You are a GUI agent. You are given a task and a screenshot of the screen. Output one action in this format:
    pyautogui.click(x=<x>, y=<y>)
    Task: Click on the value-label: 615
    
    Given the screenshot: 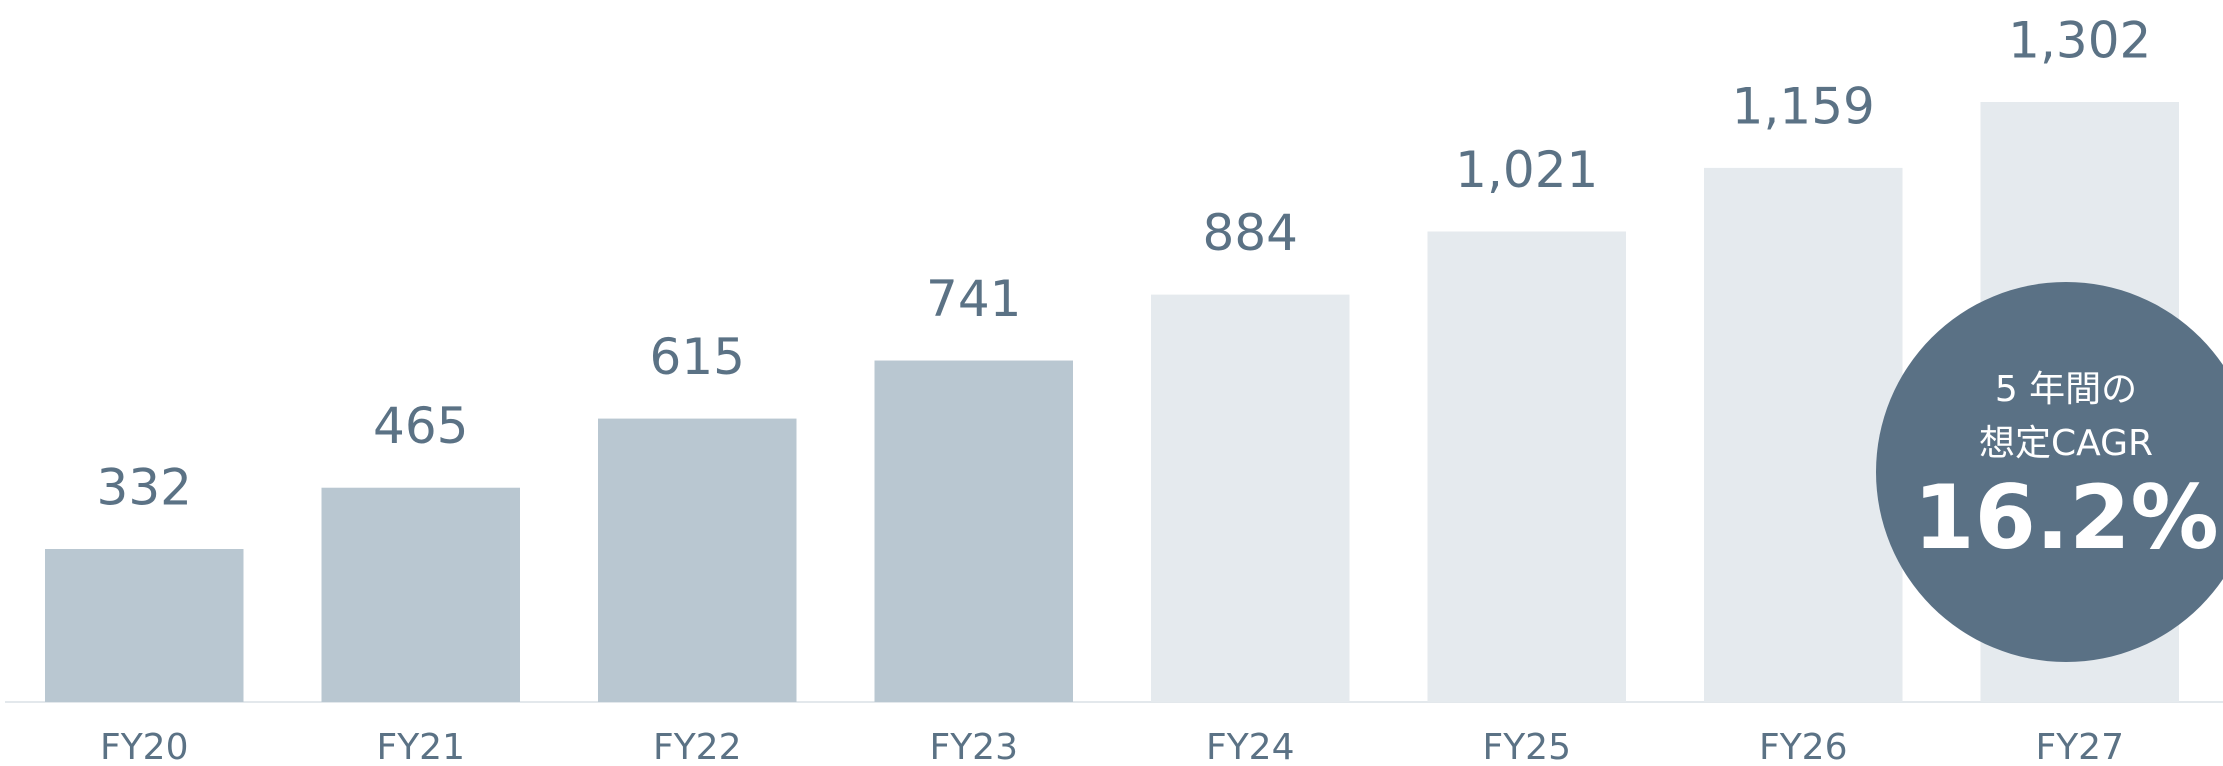 What is the action you would take?
    pyautogui.click(x=697, y=357)
    